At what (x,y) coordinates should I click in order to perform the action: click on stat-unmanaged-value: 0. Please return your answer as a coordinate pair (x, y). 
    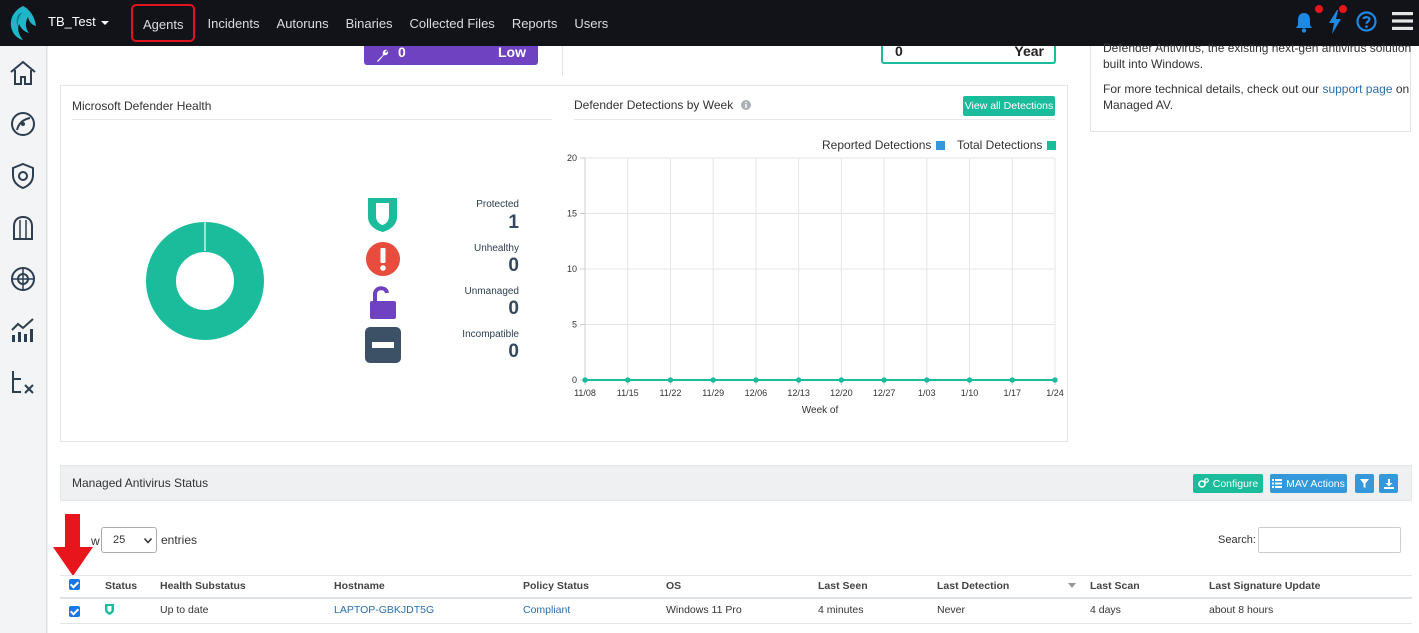
    Looking at the image, I should click on (513, 308).